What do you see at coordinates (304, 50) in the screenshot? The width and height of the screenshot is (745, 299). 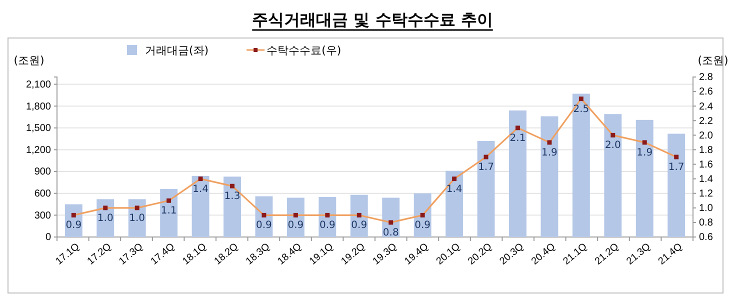 I see `legend-label: 수탁수수료(우)` at bounding box center [304, 50].